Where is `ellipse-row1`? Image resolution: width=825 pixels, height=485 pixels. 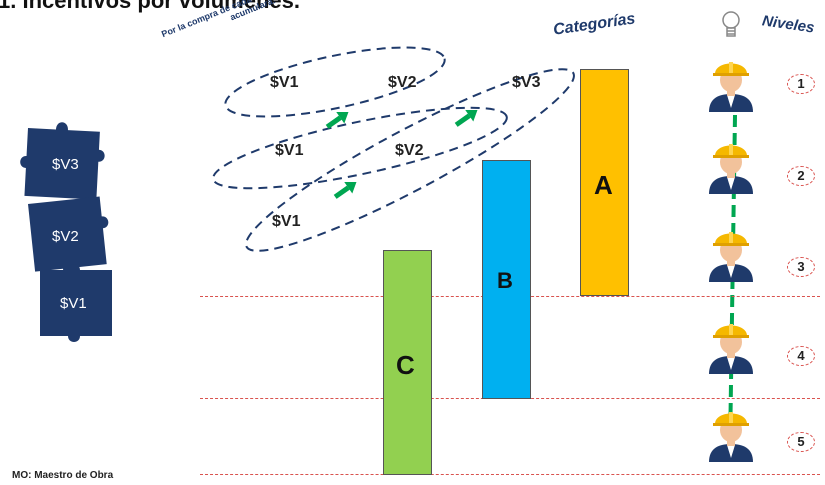 ellipse-row1 is located at coordinates (335, 82).